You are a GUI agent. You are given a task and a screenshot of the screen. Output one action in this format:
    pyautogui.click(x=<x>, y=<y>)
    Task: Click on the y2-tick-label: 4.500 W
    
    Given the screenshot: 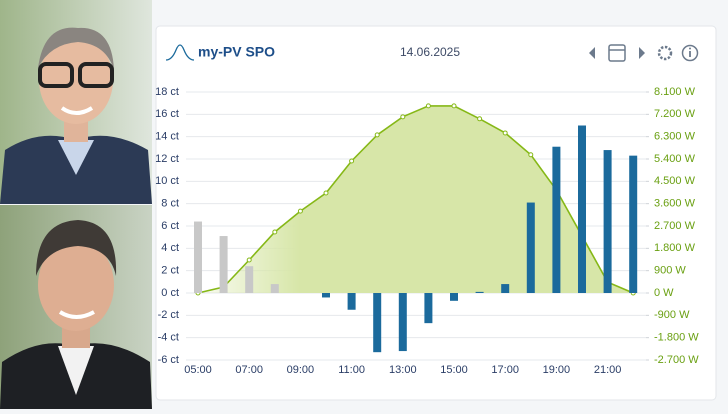 What is the action you would take?
    pyautogui.click(x=675, y=181)
    